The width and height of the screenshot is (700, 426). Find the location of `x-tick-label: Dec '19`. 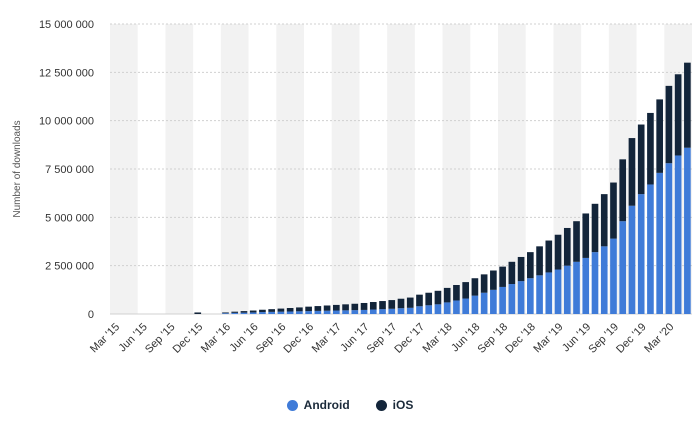

x-tick-label: Dec '19 is located at coordinates (631, 338).